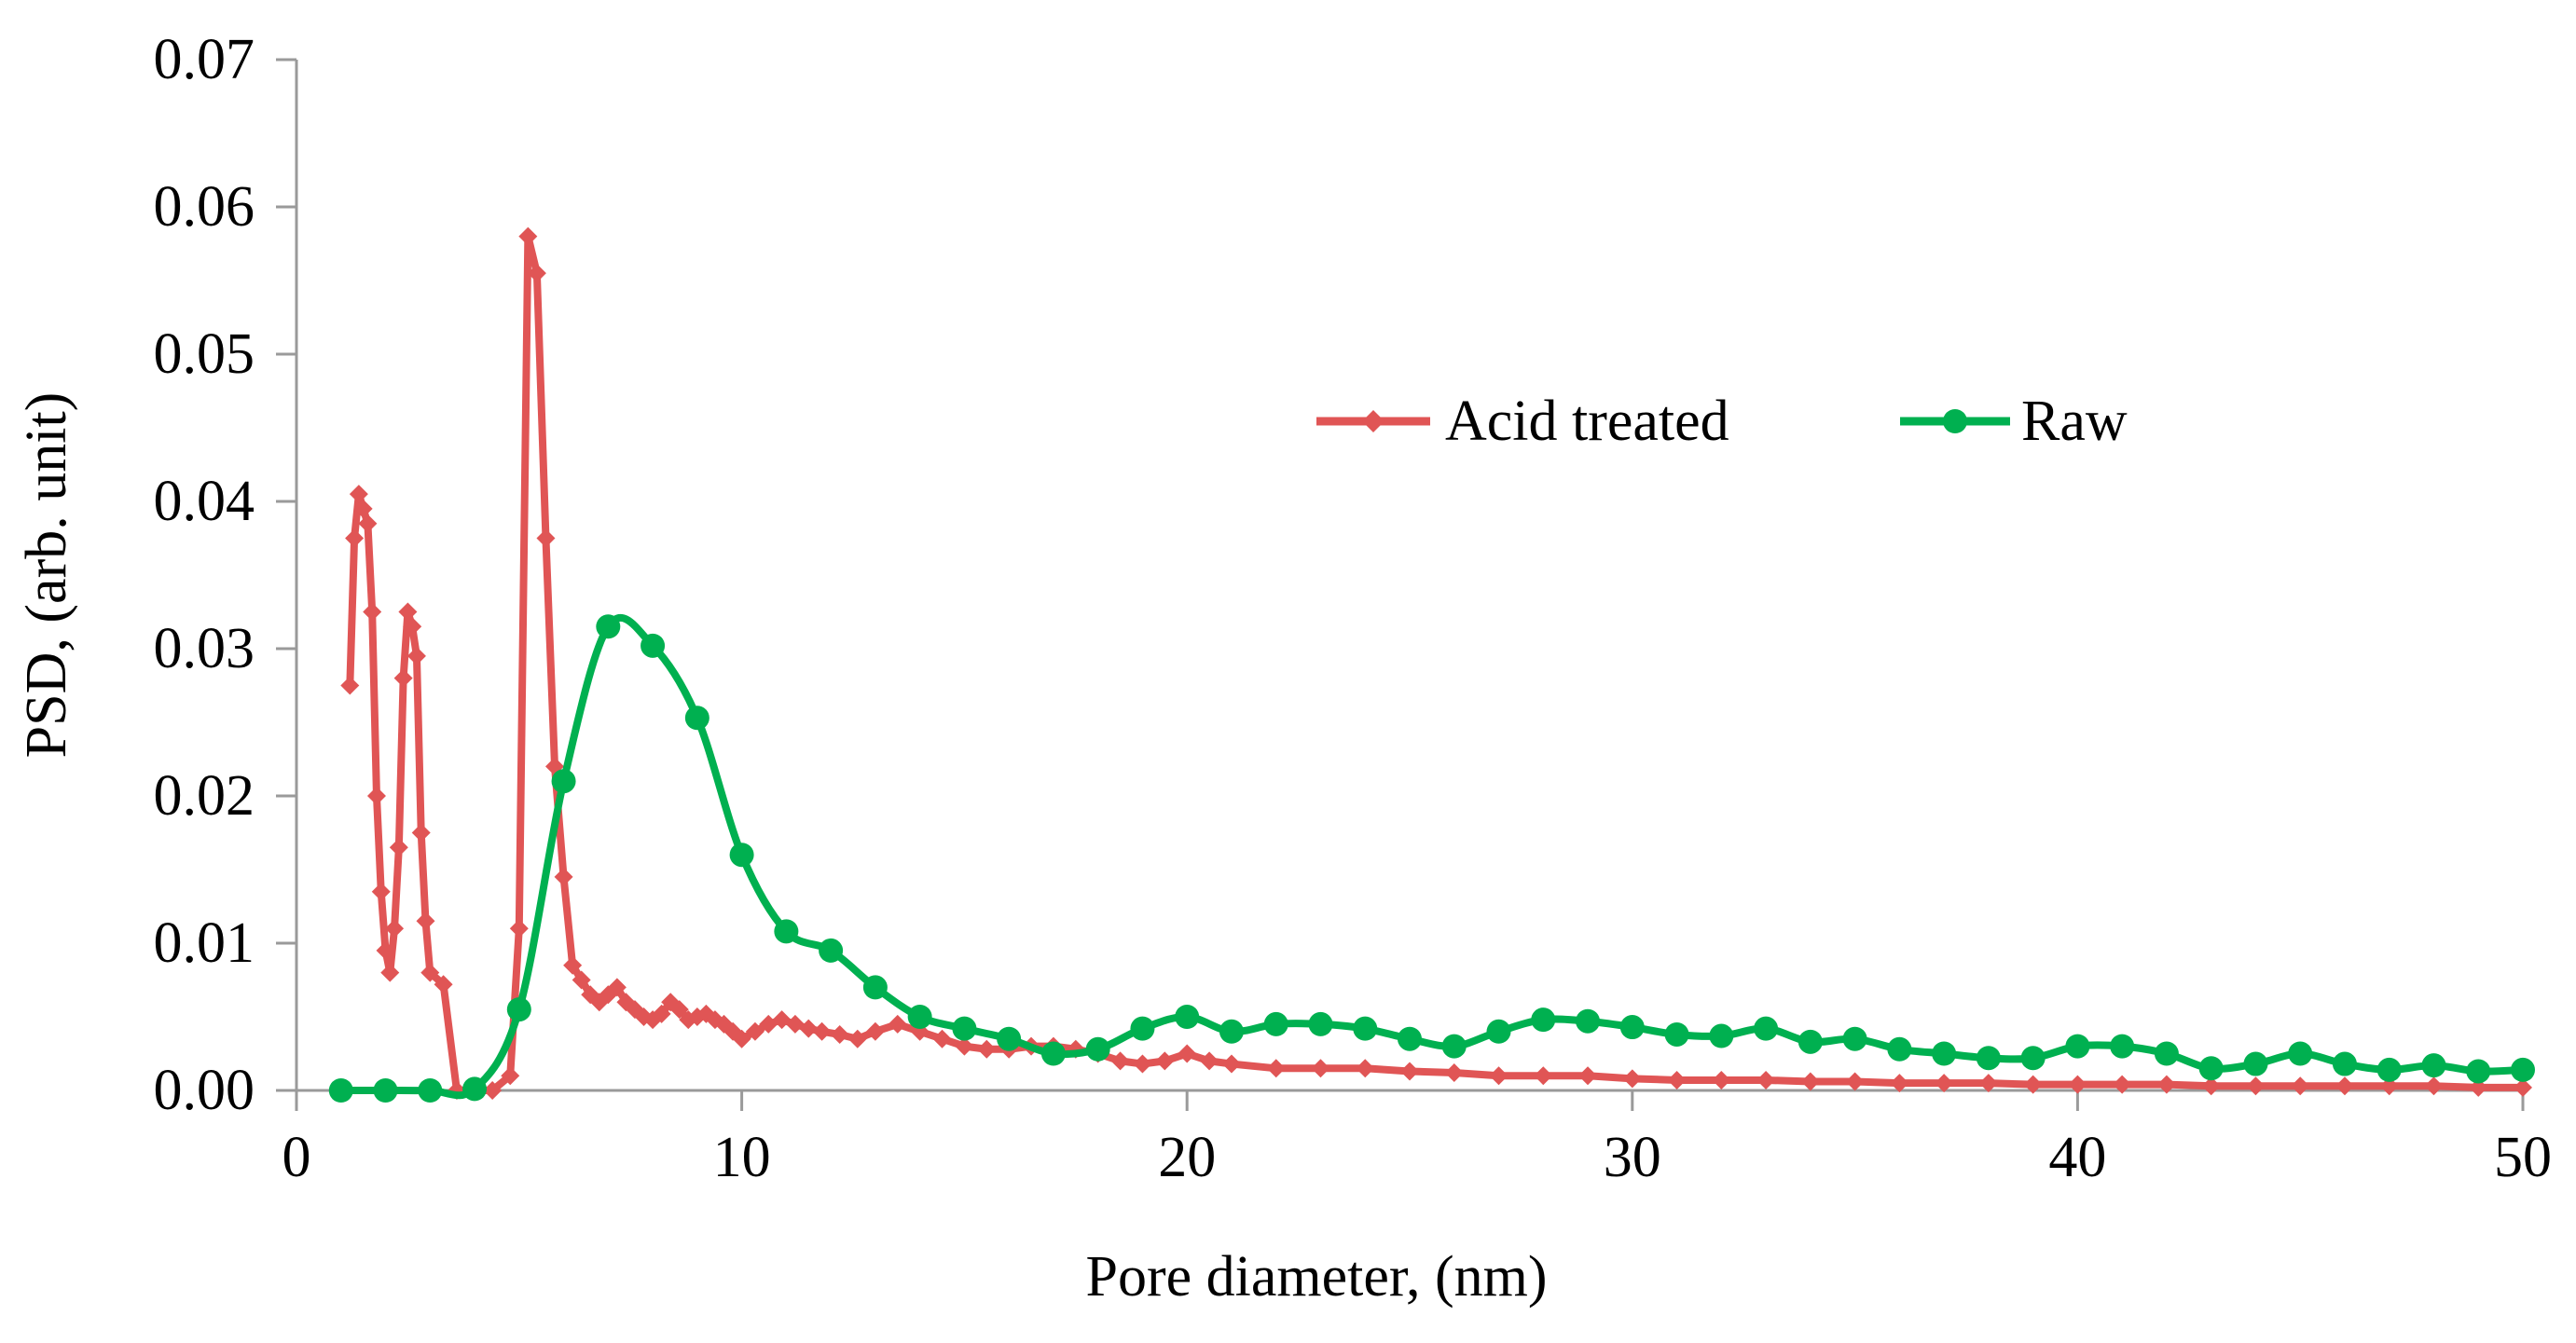 The image size is (2576, 1343). I want to click on legend: Acid treated Raw, so click(1722, 421).